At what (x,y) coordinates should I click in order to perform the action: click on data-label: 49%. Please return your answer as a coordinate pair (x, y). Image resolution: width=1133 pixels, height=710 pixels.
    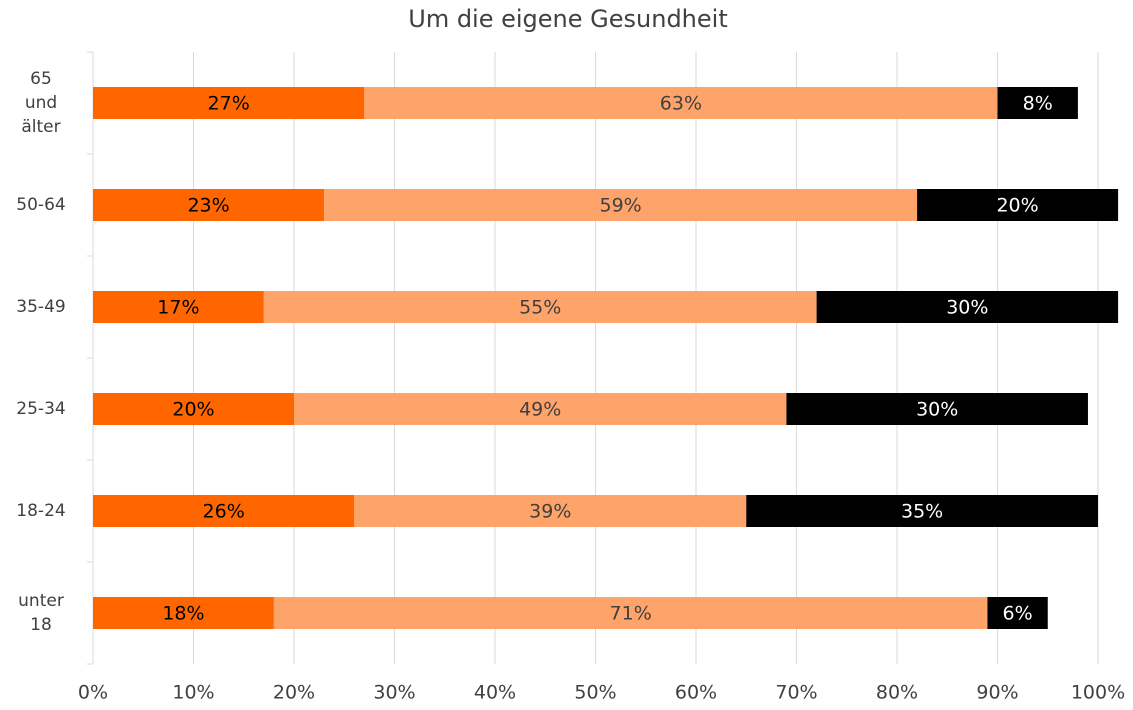
    Looking at the image, I should click on (540, 410).